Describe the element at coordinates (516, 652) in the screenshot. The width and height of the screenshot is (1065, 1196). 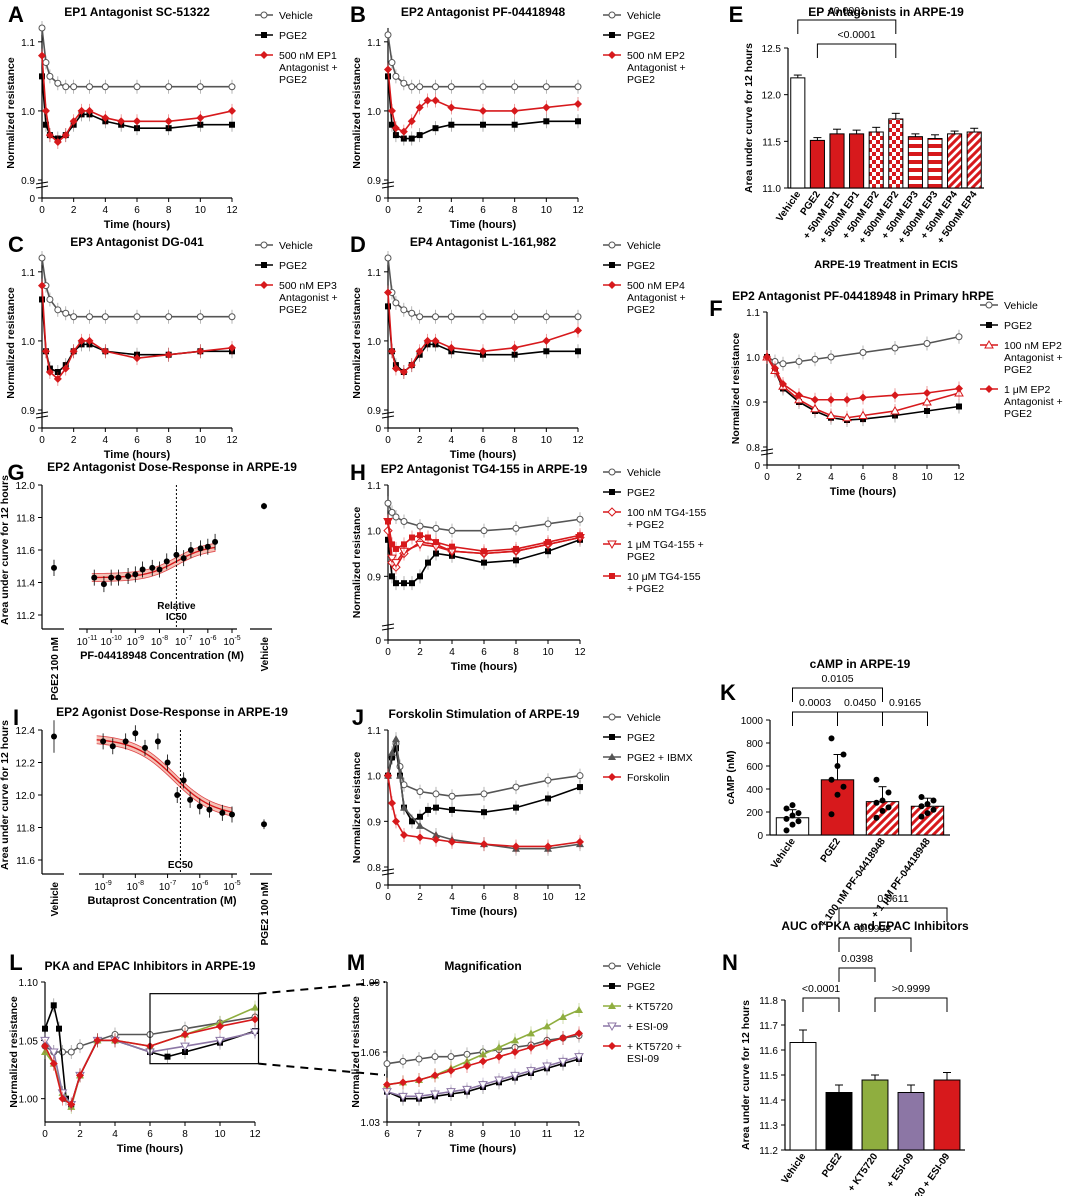
I see `x-tick-label: 8` at that location.